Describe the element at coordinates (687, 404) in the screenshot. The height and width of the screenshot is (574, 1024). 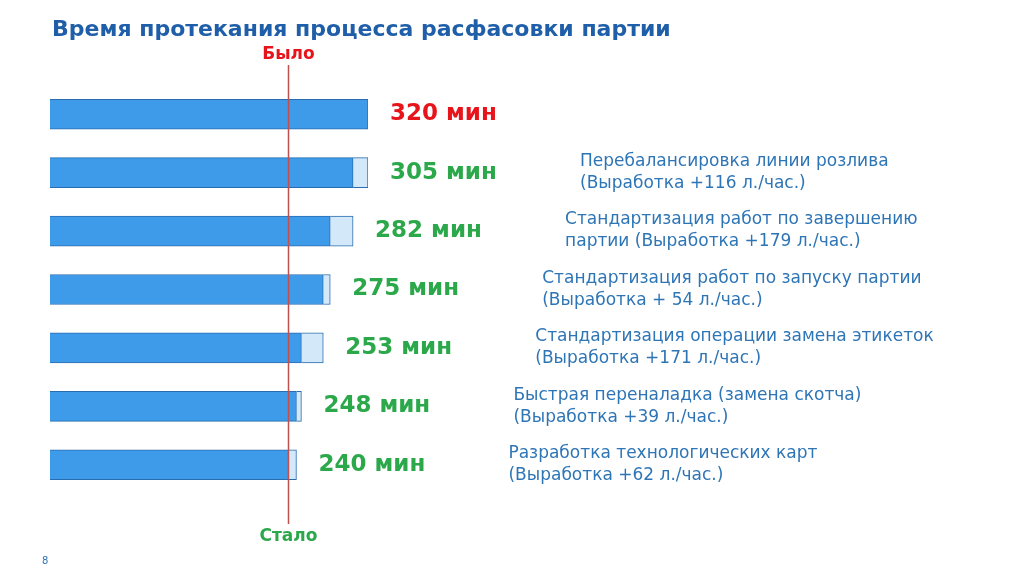
I see `text: Быстрая переналадка (замена скотча) (Выработка +39 л./час.)` at that location.